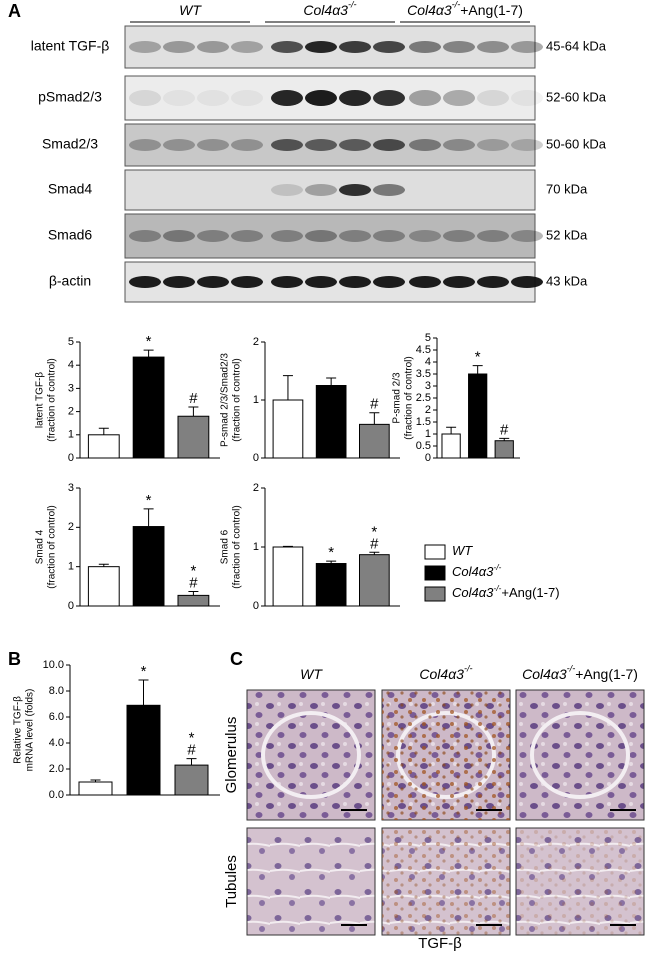 The width and height of the screenshot is (647, 955). I want to click on y-tick-label: 3, so click(71, 388).